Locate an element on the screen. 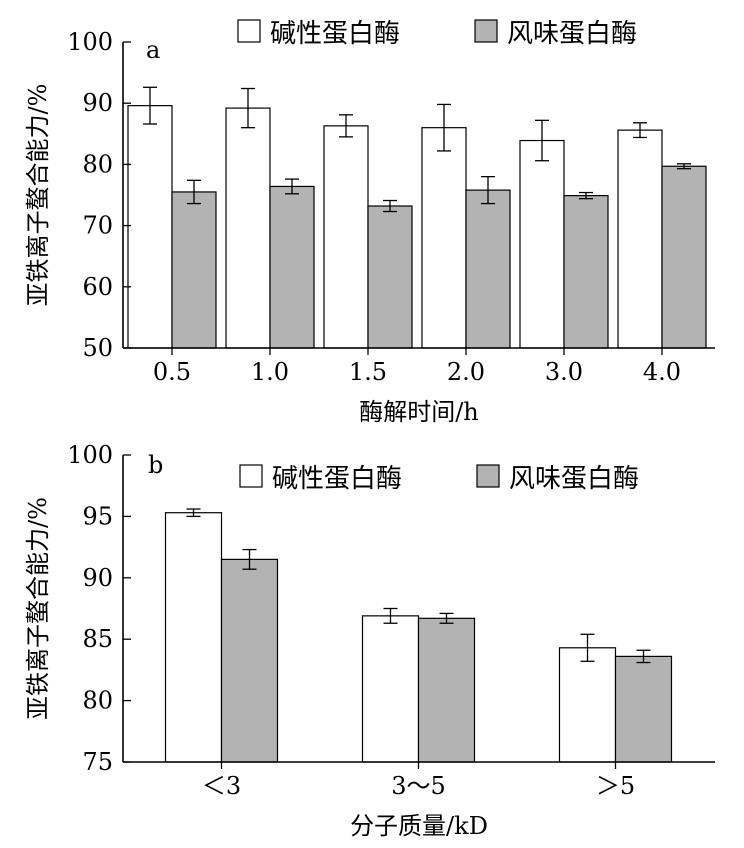 Image resolution: width=744 pixels, height=848 pixels. x-tick-label: ＜3 is located at coordinates (221, 786).